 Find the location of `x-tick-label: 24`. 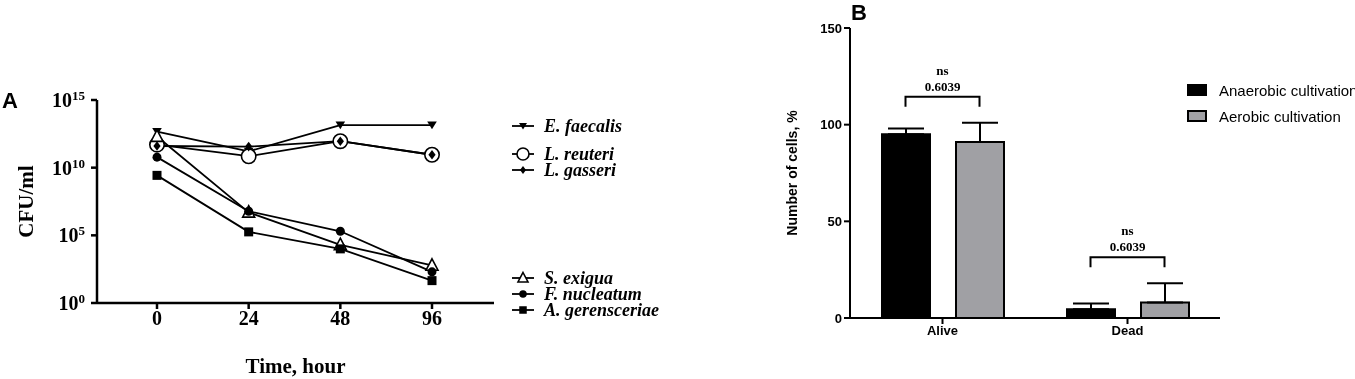

x-tick-label: 24 is located at coordinates (248, 318).